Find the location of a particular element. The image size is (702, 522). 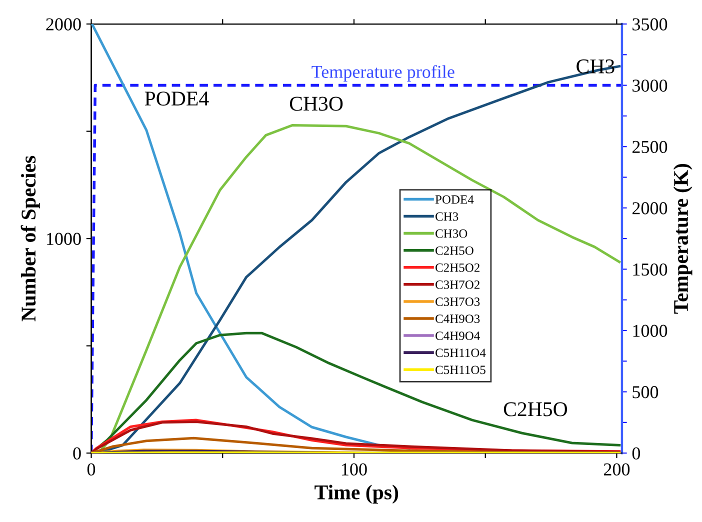

y-tick-label: 2000 is located at coordinates (63, 24).